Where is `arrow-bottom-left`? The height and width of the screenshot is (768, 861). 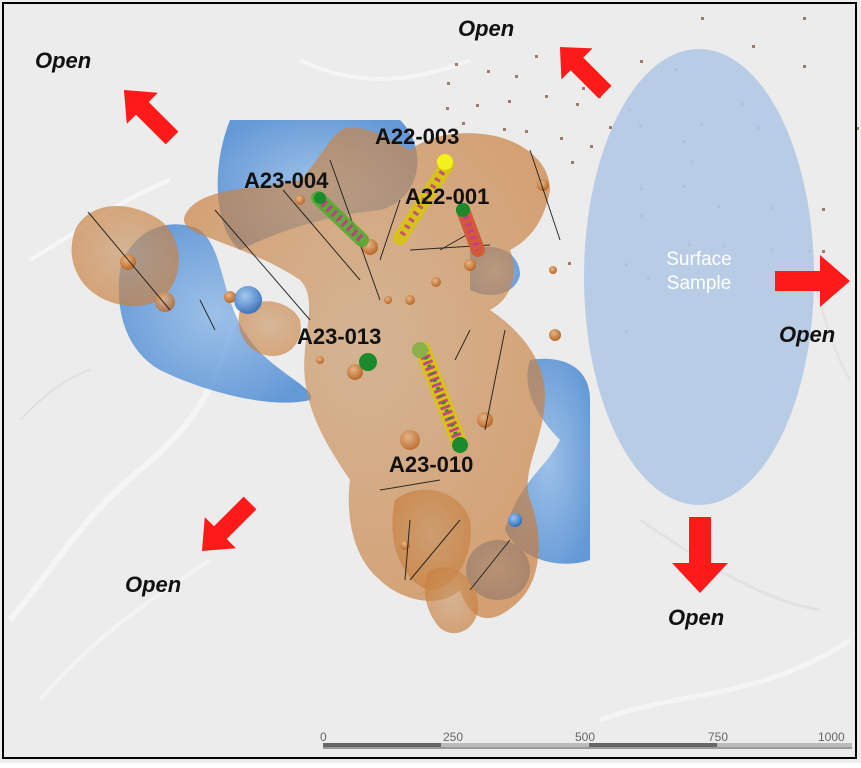
arrow-bottom-left is located at coordinates (229, 524).